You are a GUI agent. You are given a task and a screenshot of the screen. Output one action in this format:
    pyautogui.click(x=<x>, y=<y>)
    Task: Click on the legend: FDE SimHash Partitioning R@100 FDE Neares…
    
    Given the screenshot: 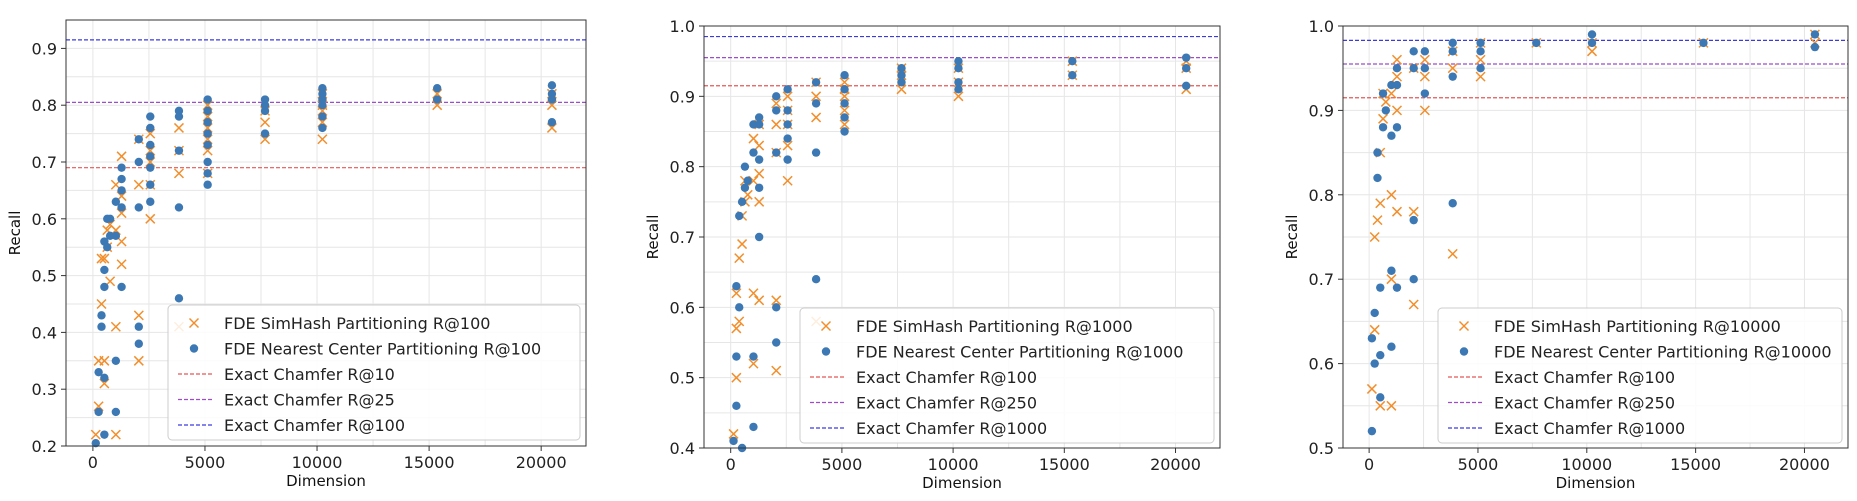 What is the action you would take?
    pyautogui.click(x=374, y=372)
    